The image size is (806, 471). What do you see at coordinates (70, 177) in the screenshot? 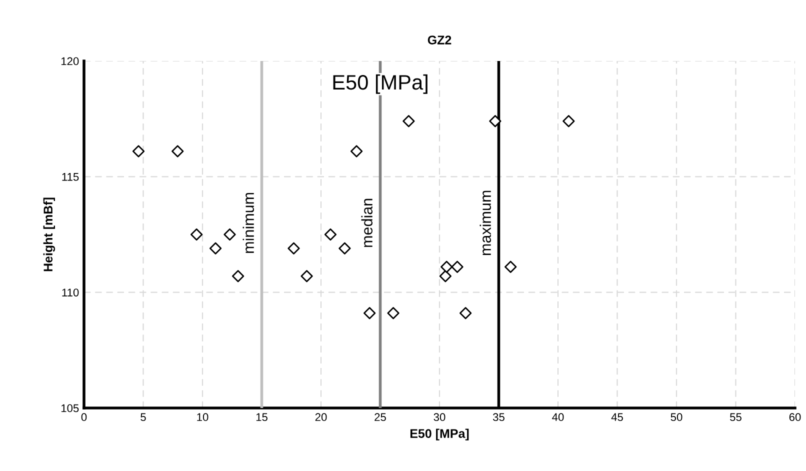
I see `y-tick-label: 115` at bounding box center [70, 177].